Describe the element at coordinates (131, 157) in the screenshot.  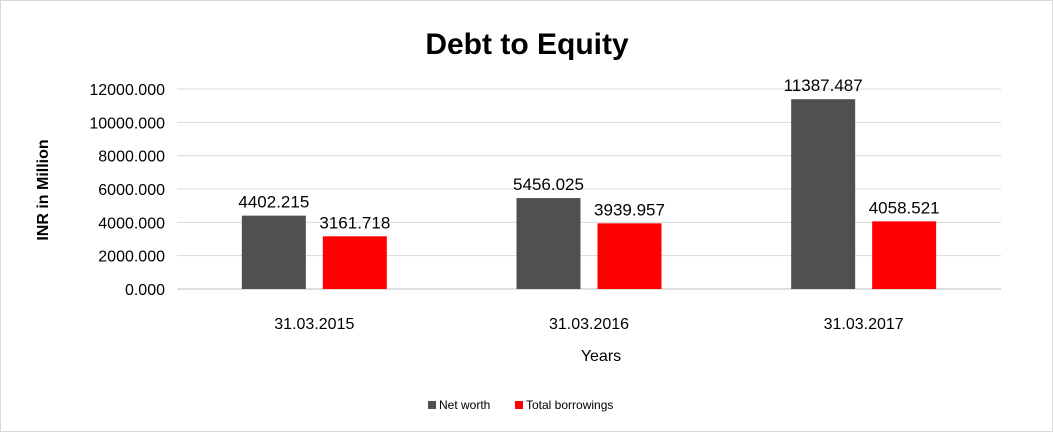
I see `y-tick-label: 8000.000` at that location.